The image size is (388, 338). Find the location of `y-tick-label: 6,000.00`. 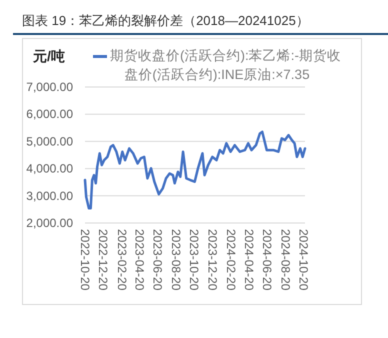

y-tick-label: 6,000.00 is located at coordinates (50, 114).